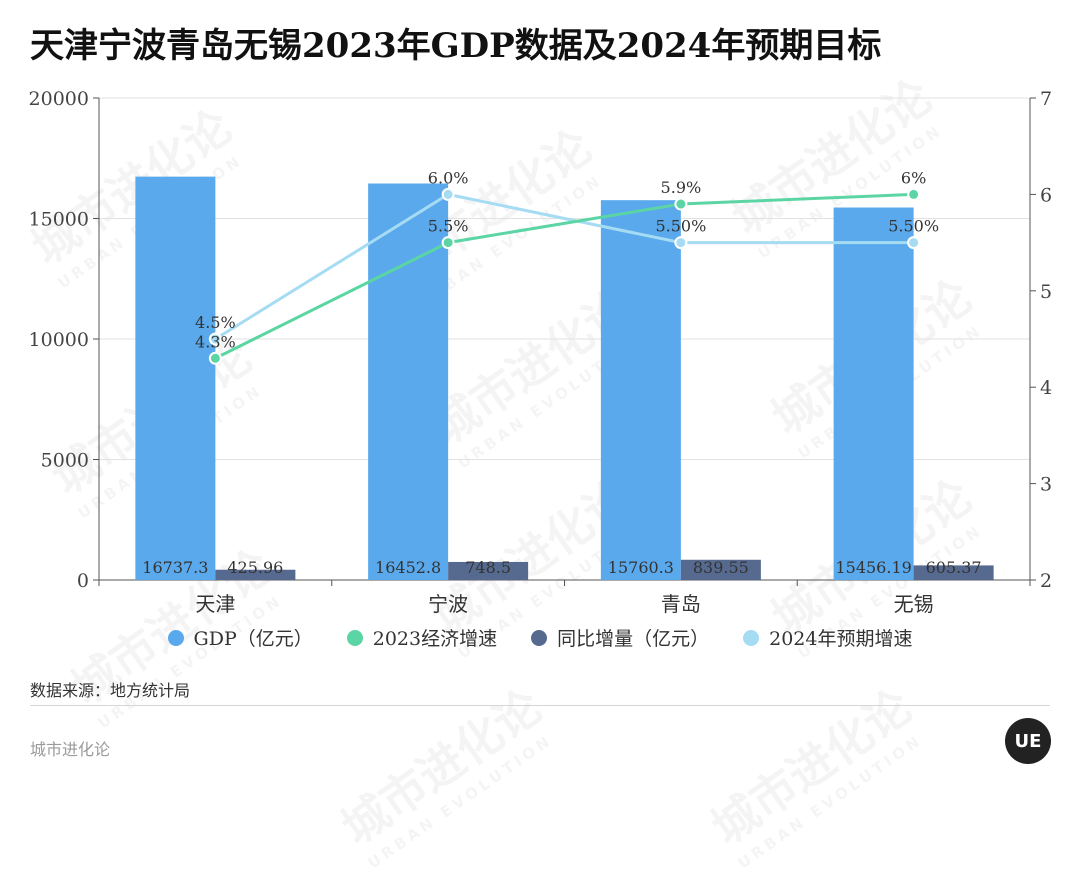 This screenshot has width=1080, height=872. I want to click on bar-gdp-label: 16737.3, so click(175, 567).